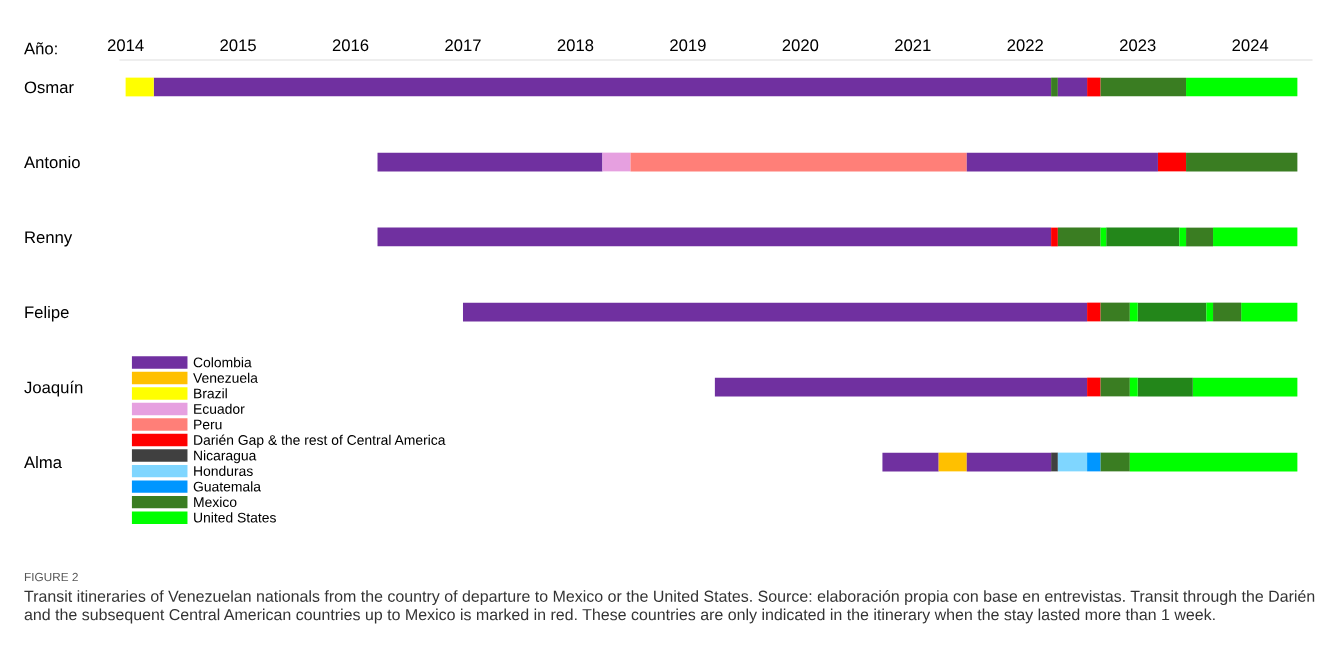 The width and height of the screenshot is (1321, 657). Describe the element at coordinates (49, 239) in the screenshot. I see `y-tick-label: Renny` at that location.